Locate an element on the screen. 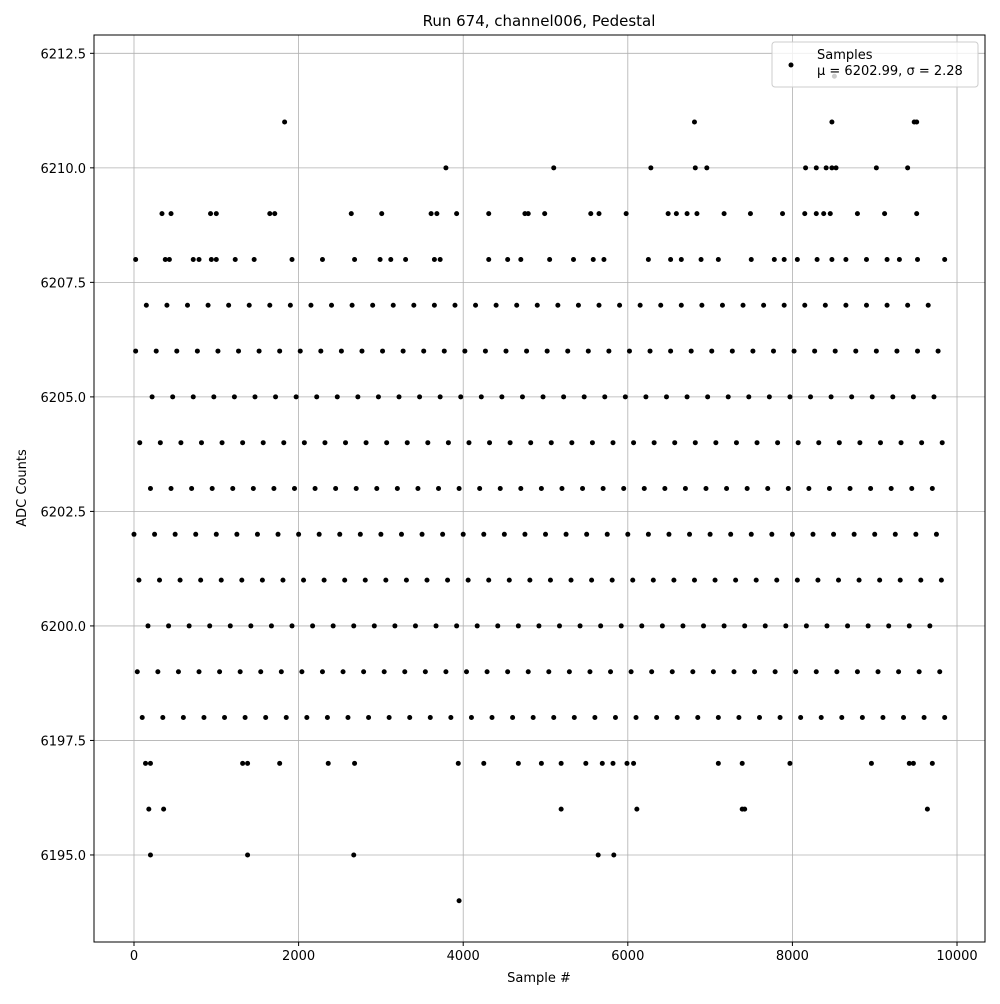 This screenshot has height=1004, width=1000. x-tick-label: 6000 is located at coordinates (627, 956).